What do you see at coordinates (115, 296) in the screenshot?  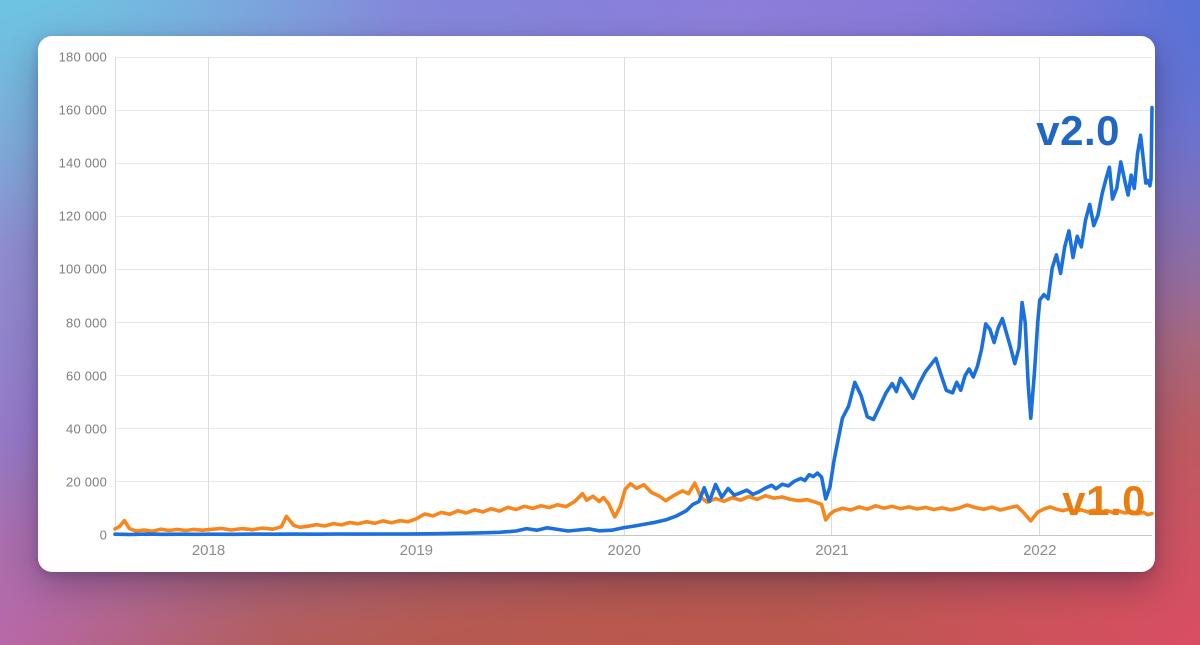 I see `plot-left-boundary` at bounding box center [115, 296].